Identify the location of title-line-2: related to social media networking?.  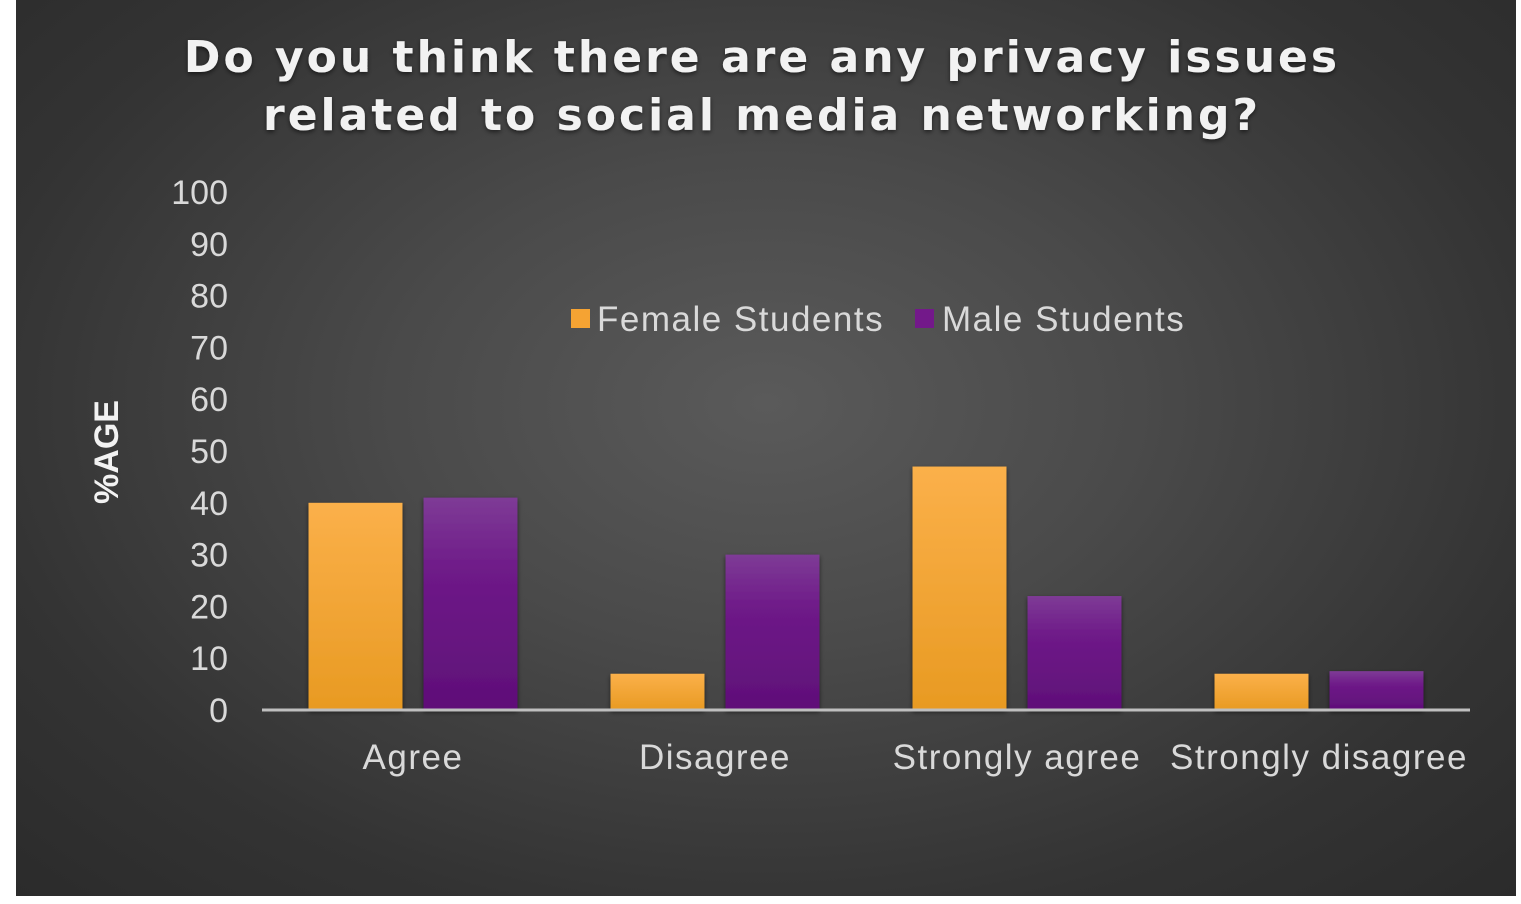
(762, 115).